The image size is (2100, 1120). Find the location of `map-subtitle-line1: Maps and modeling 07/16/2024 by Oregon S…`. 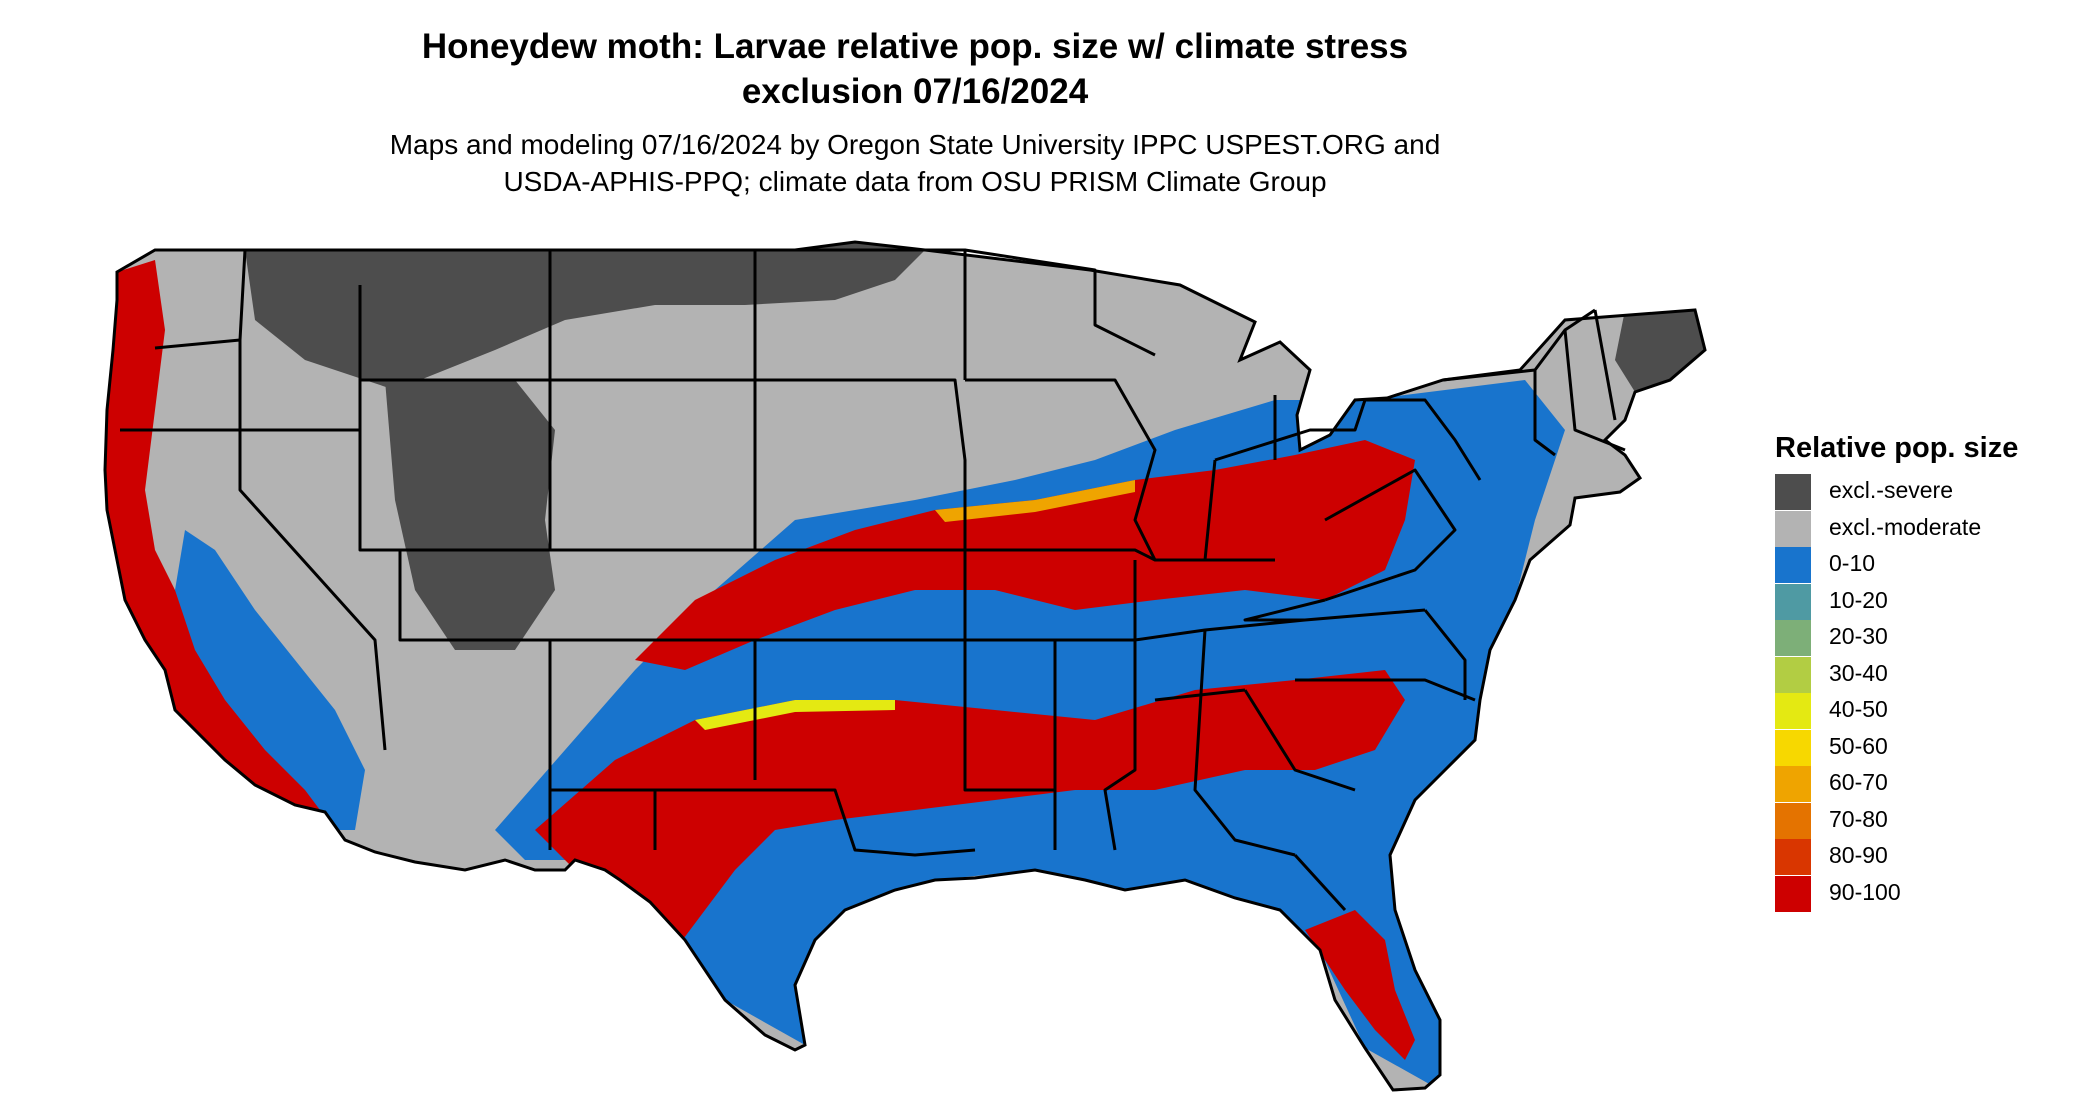

map-subtitle-line1: Maps and modeling 07/16/2024 by Oregon S… is located at coordinates (915, 144).